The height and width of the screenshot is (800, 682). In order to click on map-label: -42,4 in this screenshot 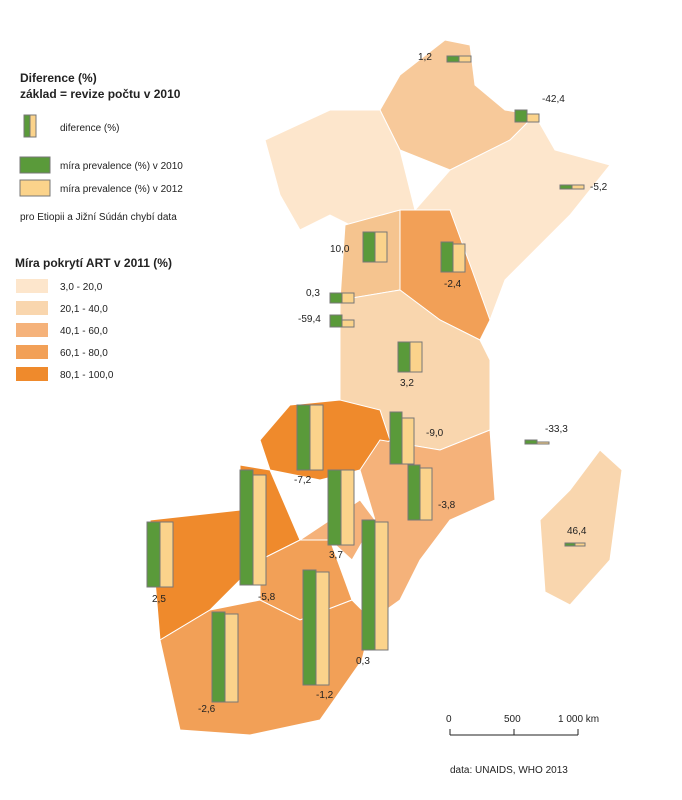, I will do `click(553, 99)`.